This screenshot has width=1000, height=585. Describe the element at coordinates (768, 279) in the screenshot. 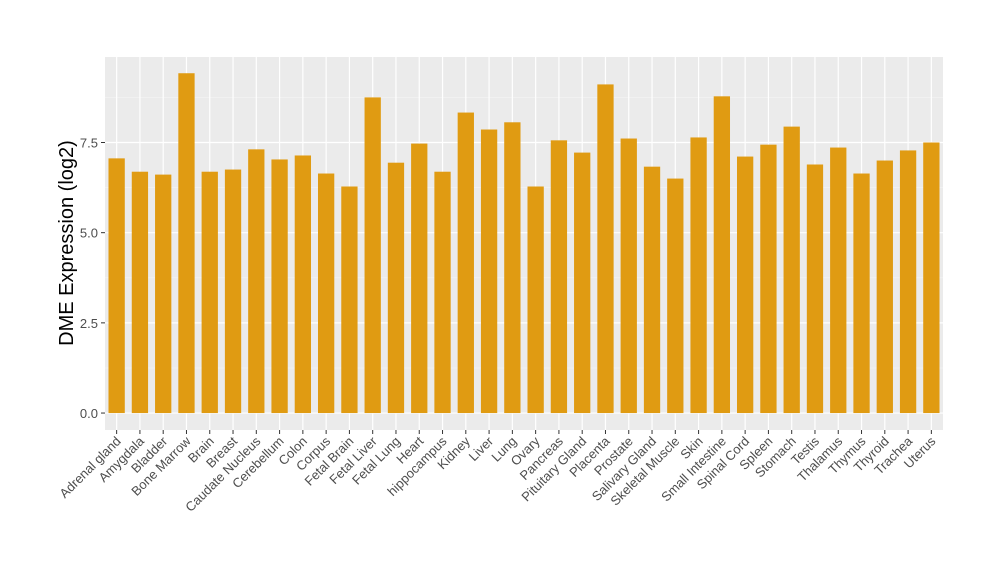

I see `bar-spleen` at that location.